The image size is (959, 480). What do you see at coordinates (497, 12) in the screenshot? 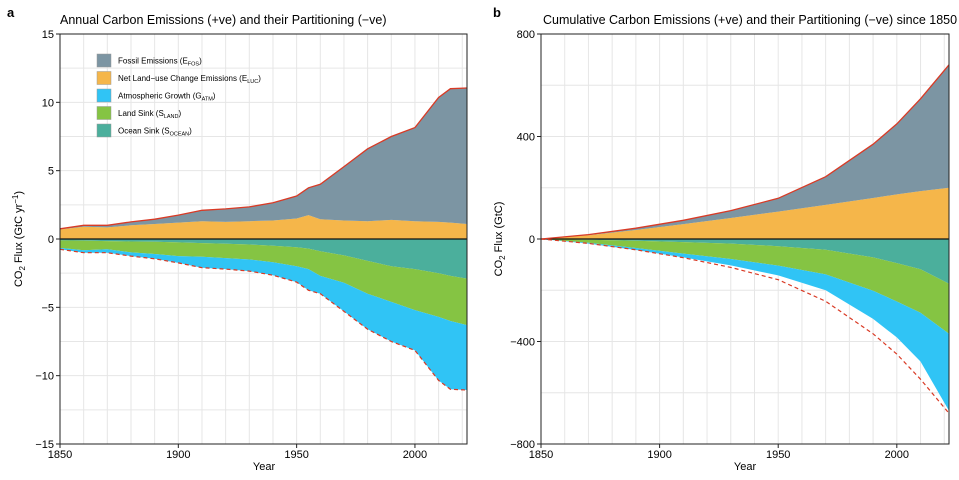
I see `panel-b-letter: b` at bounding box center [497, 12].